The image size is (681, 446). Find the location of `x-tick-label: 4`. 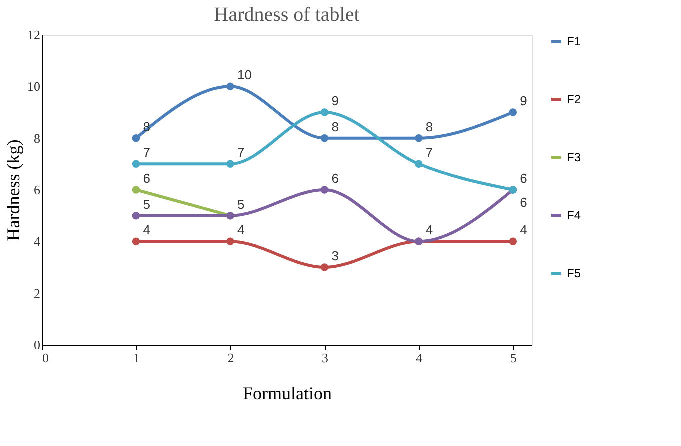

x-tick-label: 4 is located at coordinates (420, 358).